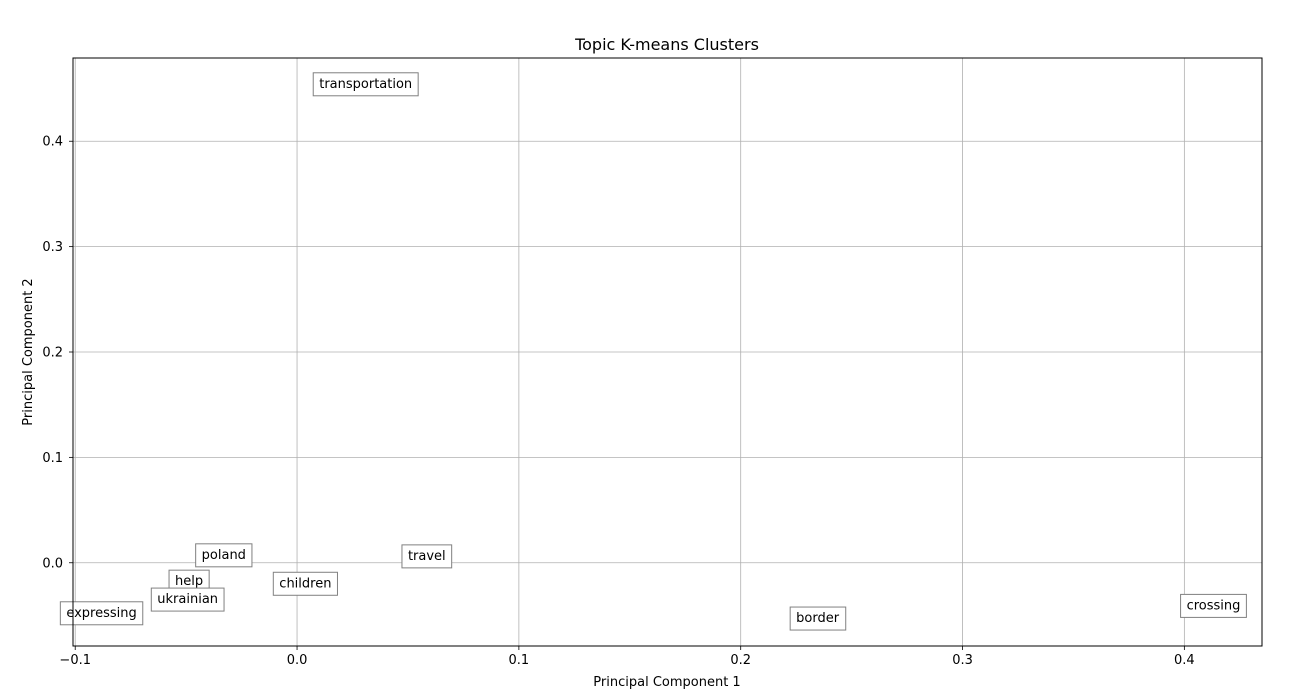 This screenshot has height=695, width=1293. I want to click on point-label-children: children, so click(305, 583).